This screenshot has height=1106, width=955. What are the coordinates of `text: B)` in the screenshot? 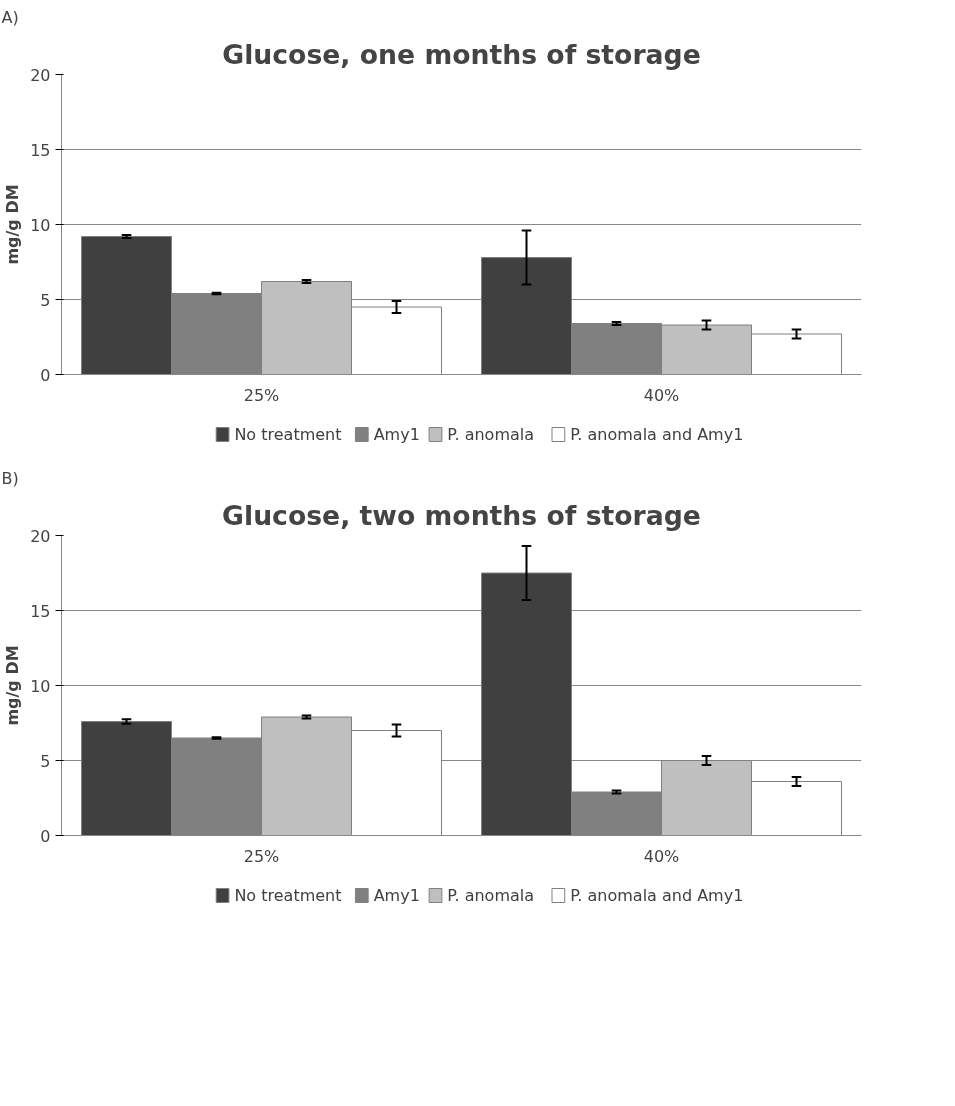 It's located at (10, 478).